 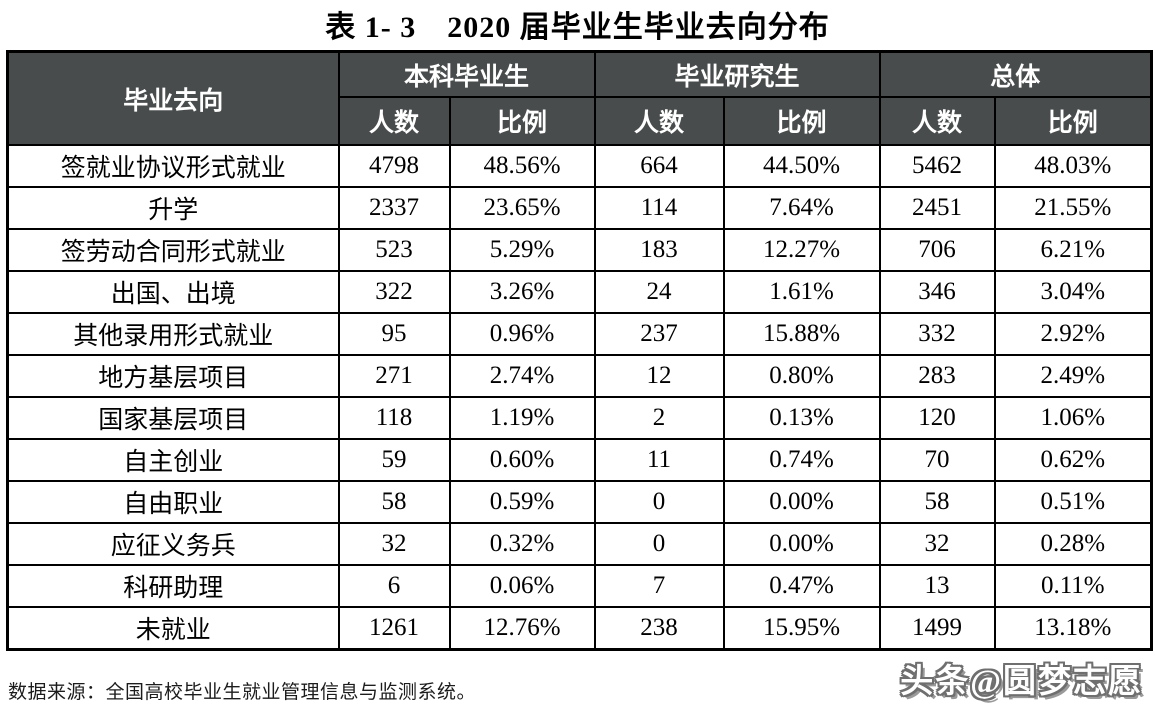 I want to click on value-cell: 3.26%, so click(x=522, y=292).